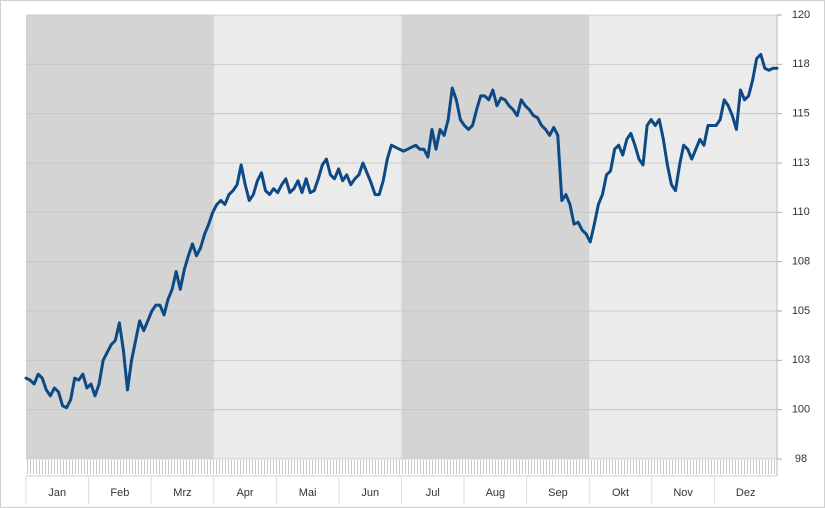 The image size is (825, 508). Describe the element at coordinates (433, 493) in the screenshot. I see `x-tick-label: Jul` at that location.